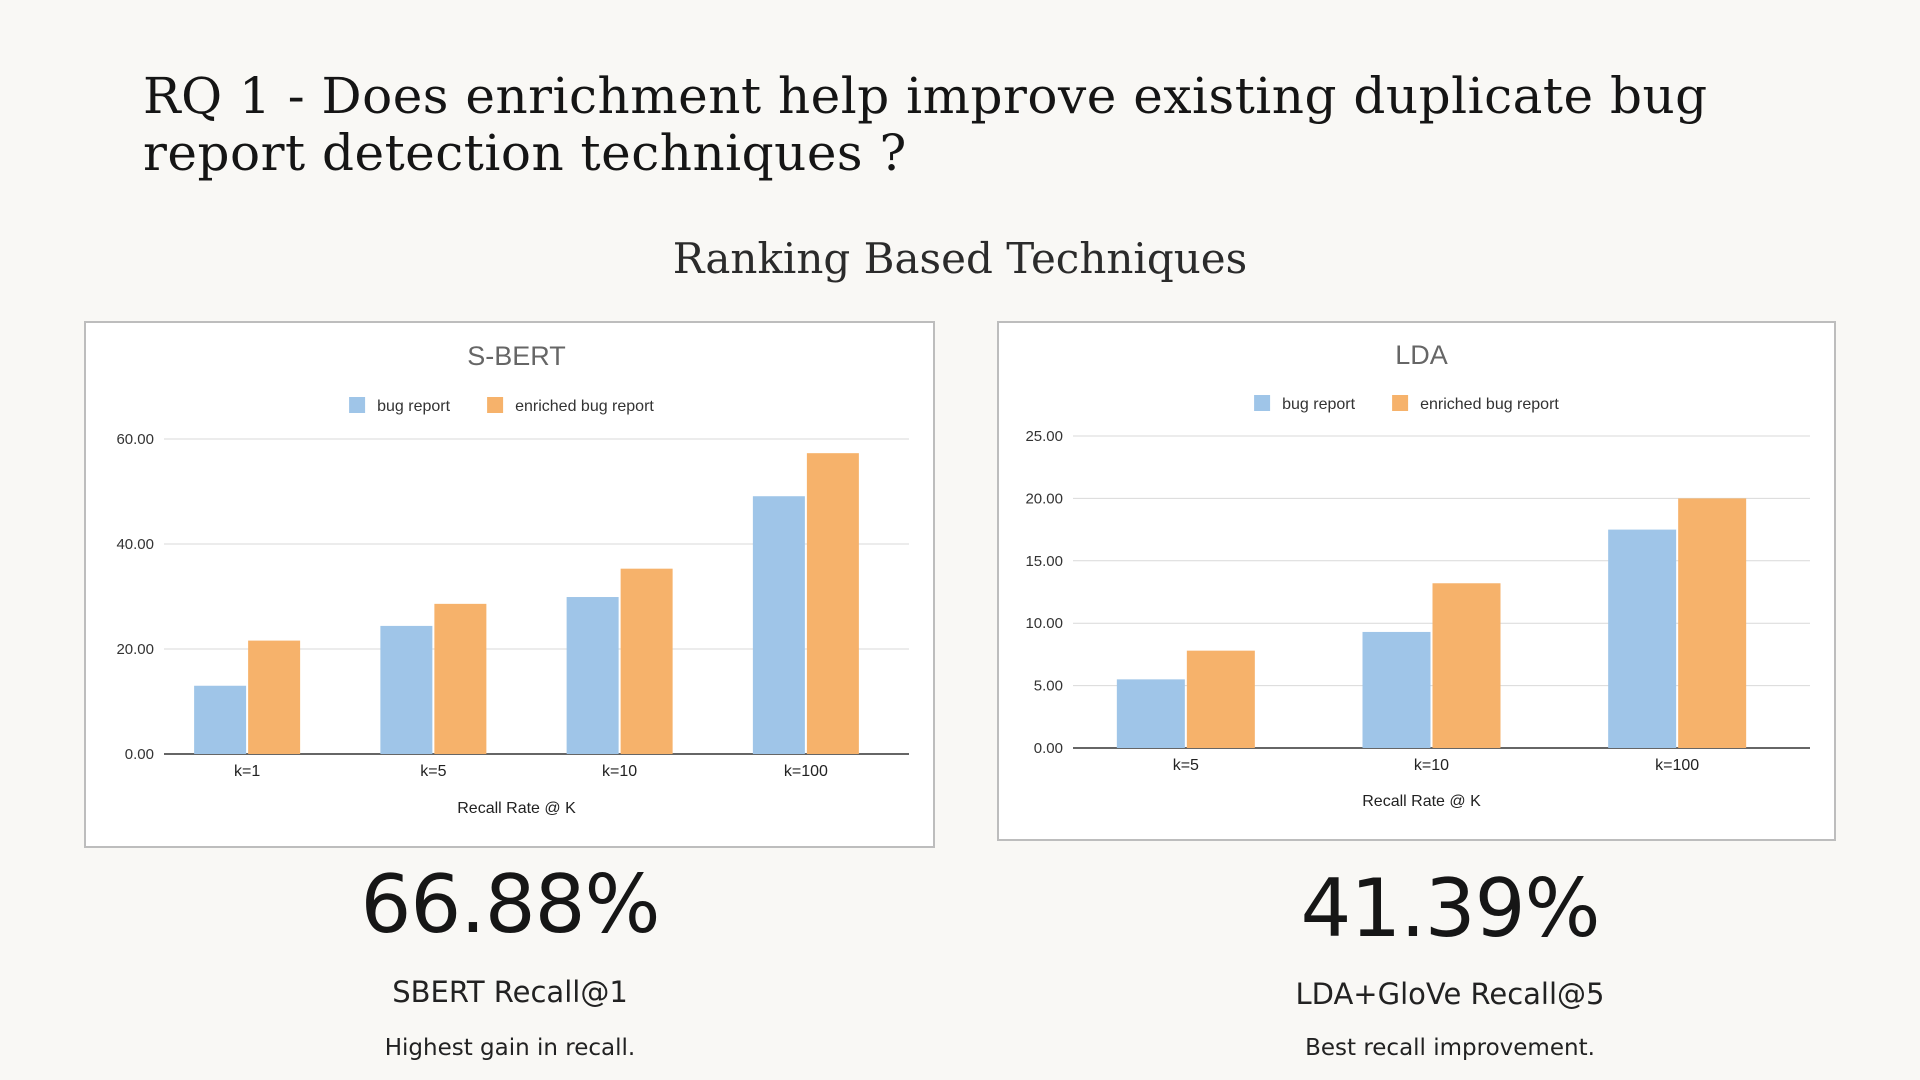  I want to click on y-tick-label: 10.00, so click(1044, 623).